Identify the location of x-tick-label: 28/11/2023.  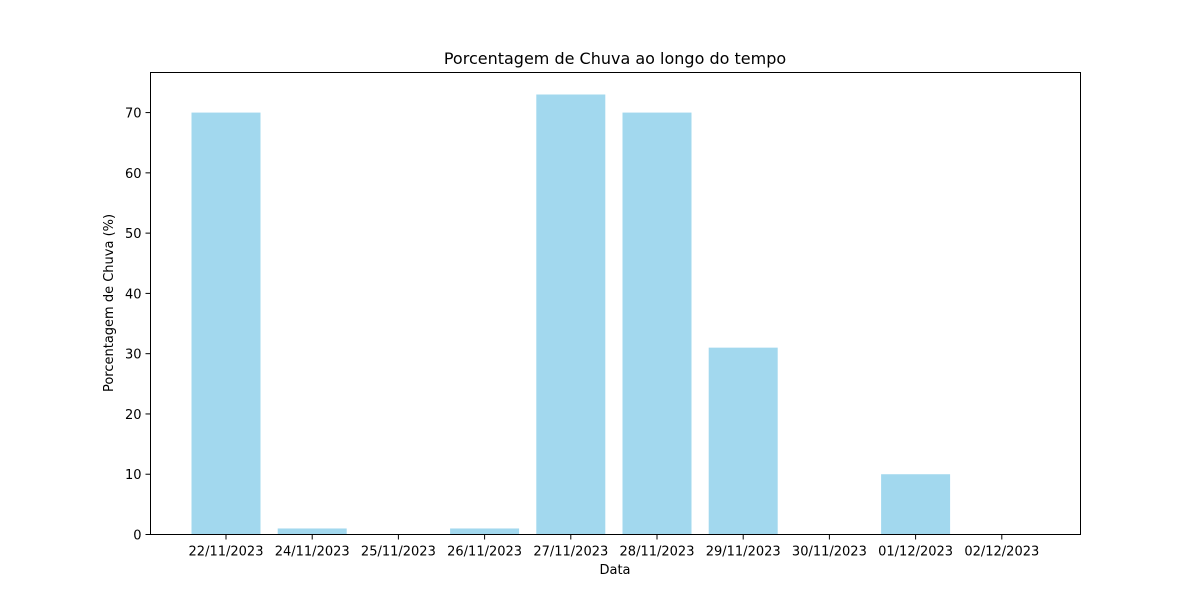
(657, 552).